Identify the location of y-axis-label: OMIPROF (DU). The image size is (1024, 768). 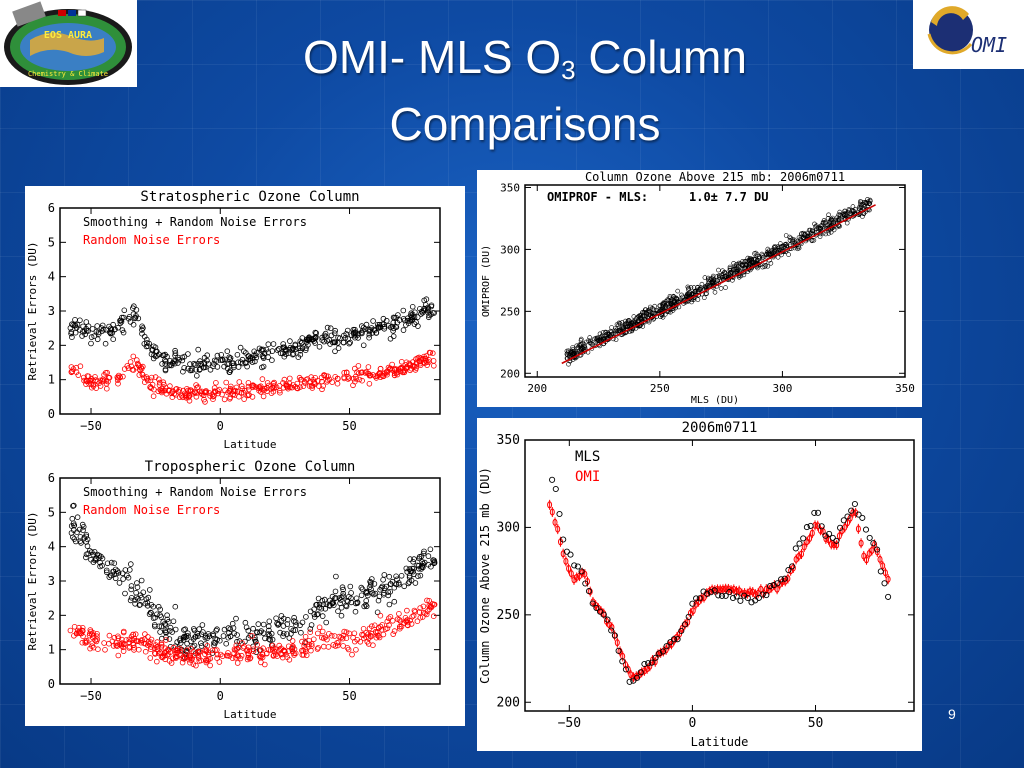
(486, 281).